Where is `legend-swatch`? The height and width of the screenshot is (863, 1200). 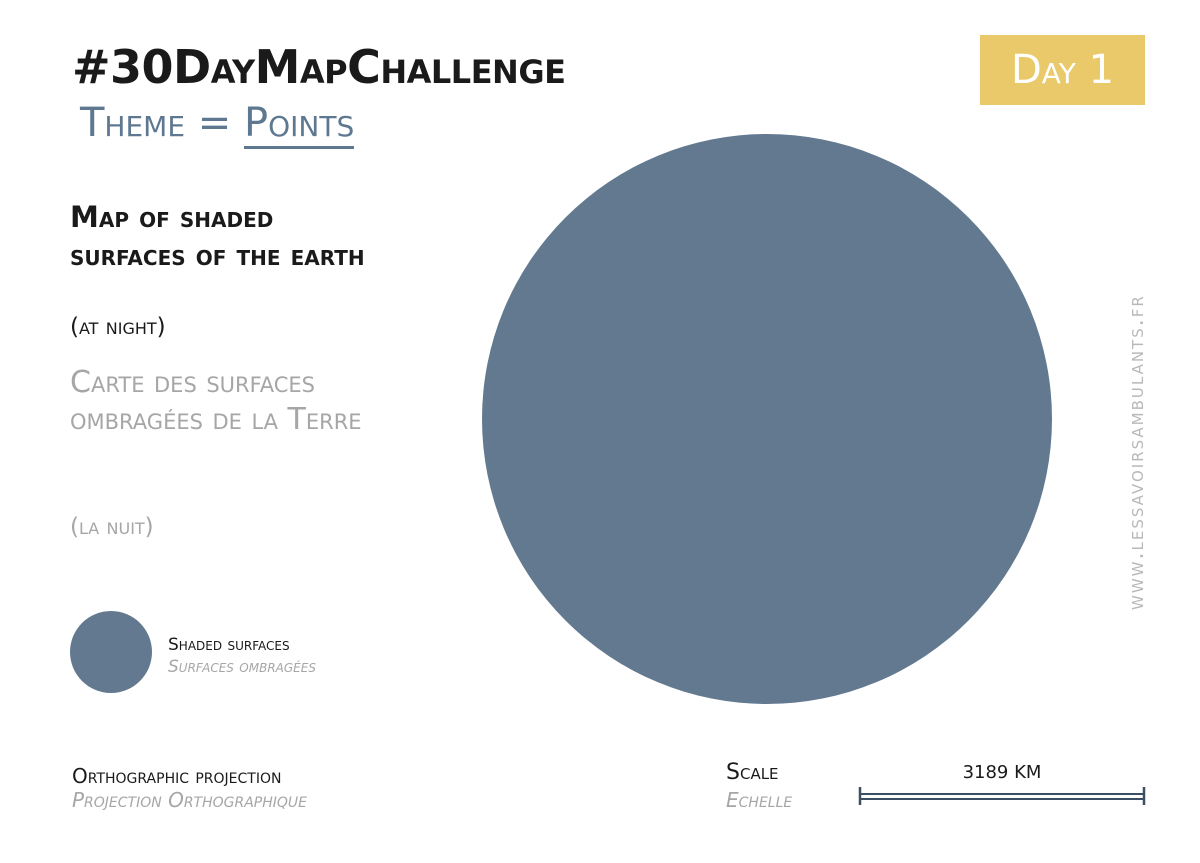 legend-swatch is located at coordinates (111, 652).